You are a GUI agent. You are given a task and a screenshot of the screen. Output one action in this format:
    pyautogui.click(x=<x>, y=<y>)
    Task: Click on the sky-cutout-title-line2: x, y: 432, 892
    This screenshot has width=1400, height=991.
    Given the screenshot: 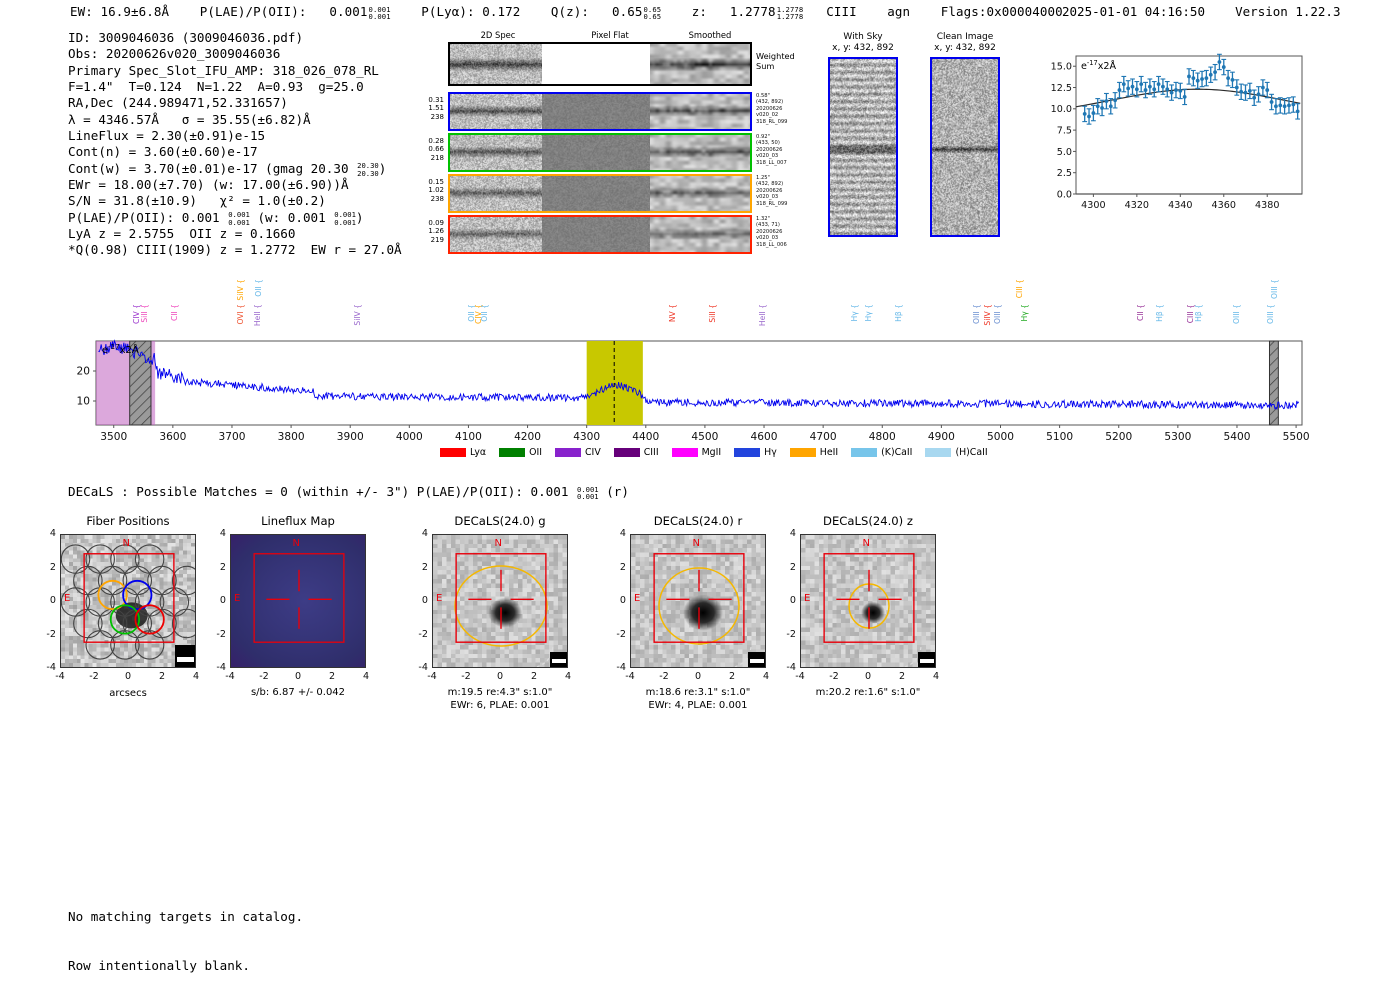 What is the action you would take?
    pyautogui.click(x=965, y=48)
    